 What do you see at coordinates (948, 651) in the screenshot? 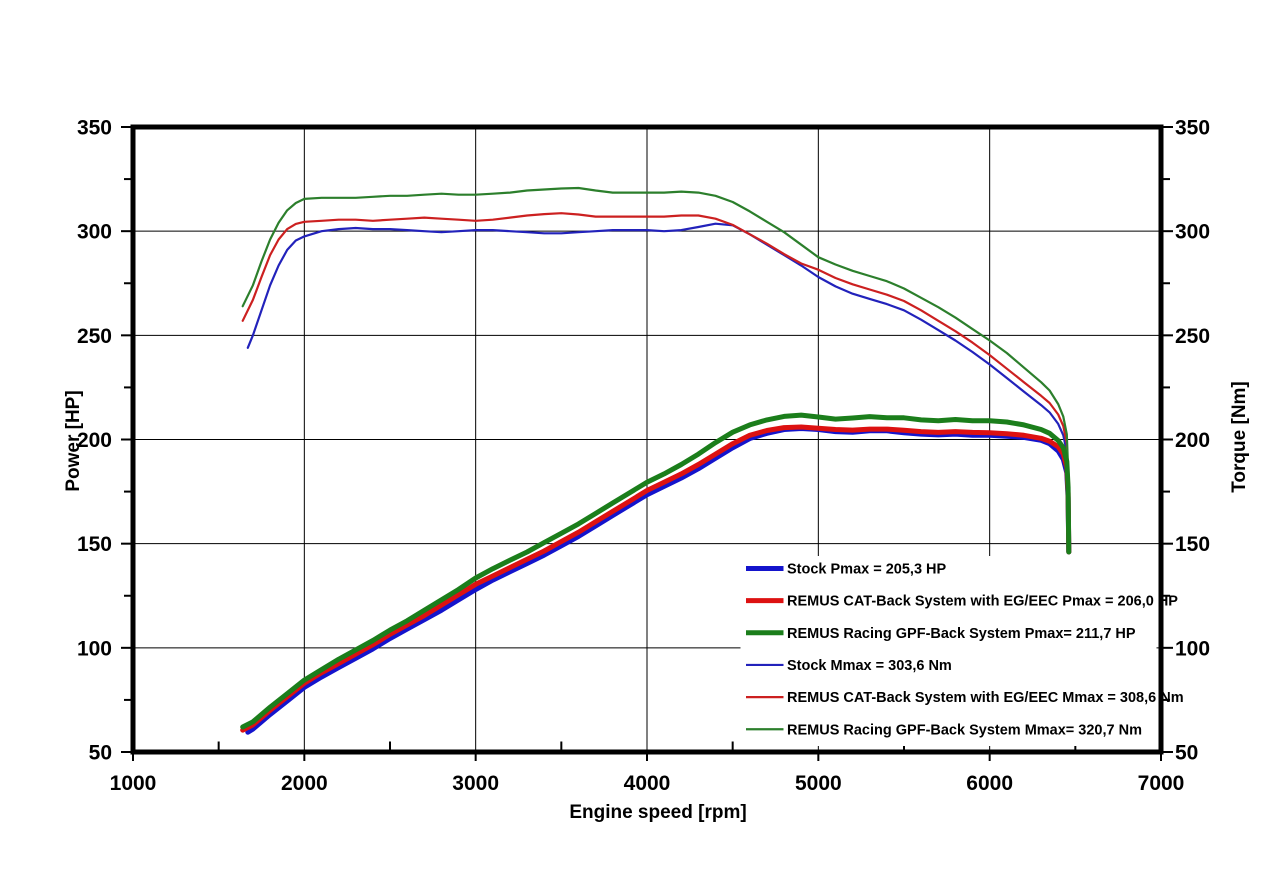
I see `legend-background` at bounding box center [948, 651].